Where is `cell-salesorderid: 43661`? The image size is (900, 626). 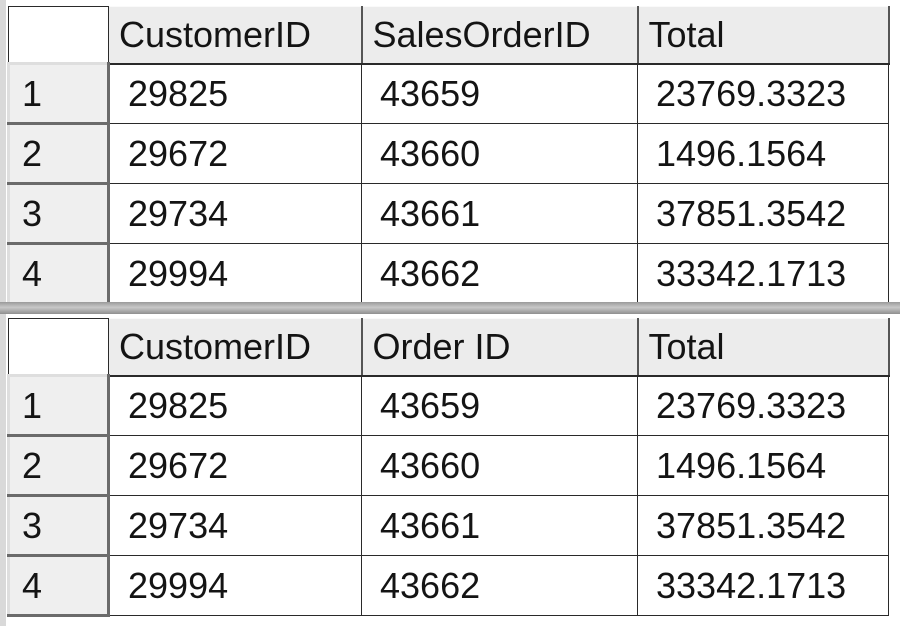
cell-salesorderid: 43661 is located at coordinates (499, 213).